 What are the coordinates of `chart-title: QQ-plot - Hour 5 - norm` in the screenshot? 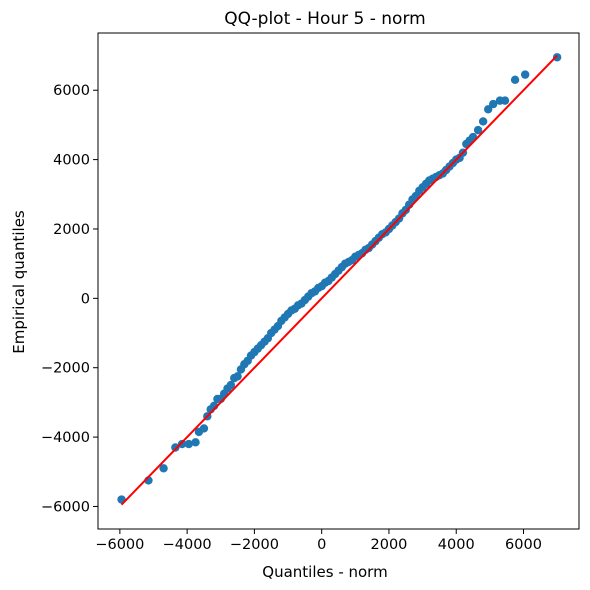 It's located at (324, 19).